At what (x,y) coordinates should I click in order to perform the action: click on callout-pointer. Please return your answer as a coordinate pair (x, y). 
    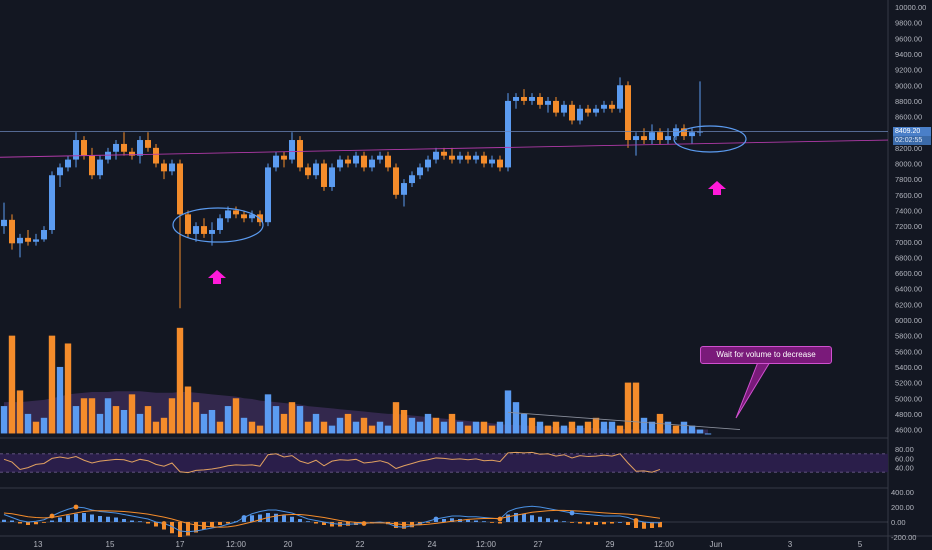
    Looking at the image, I should click on (753, 390).